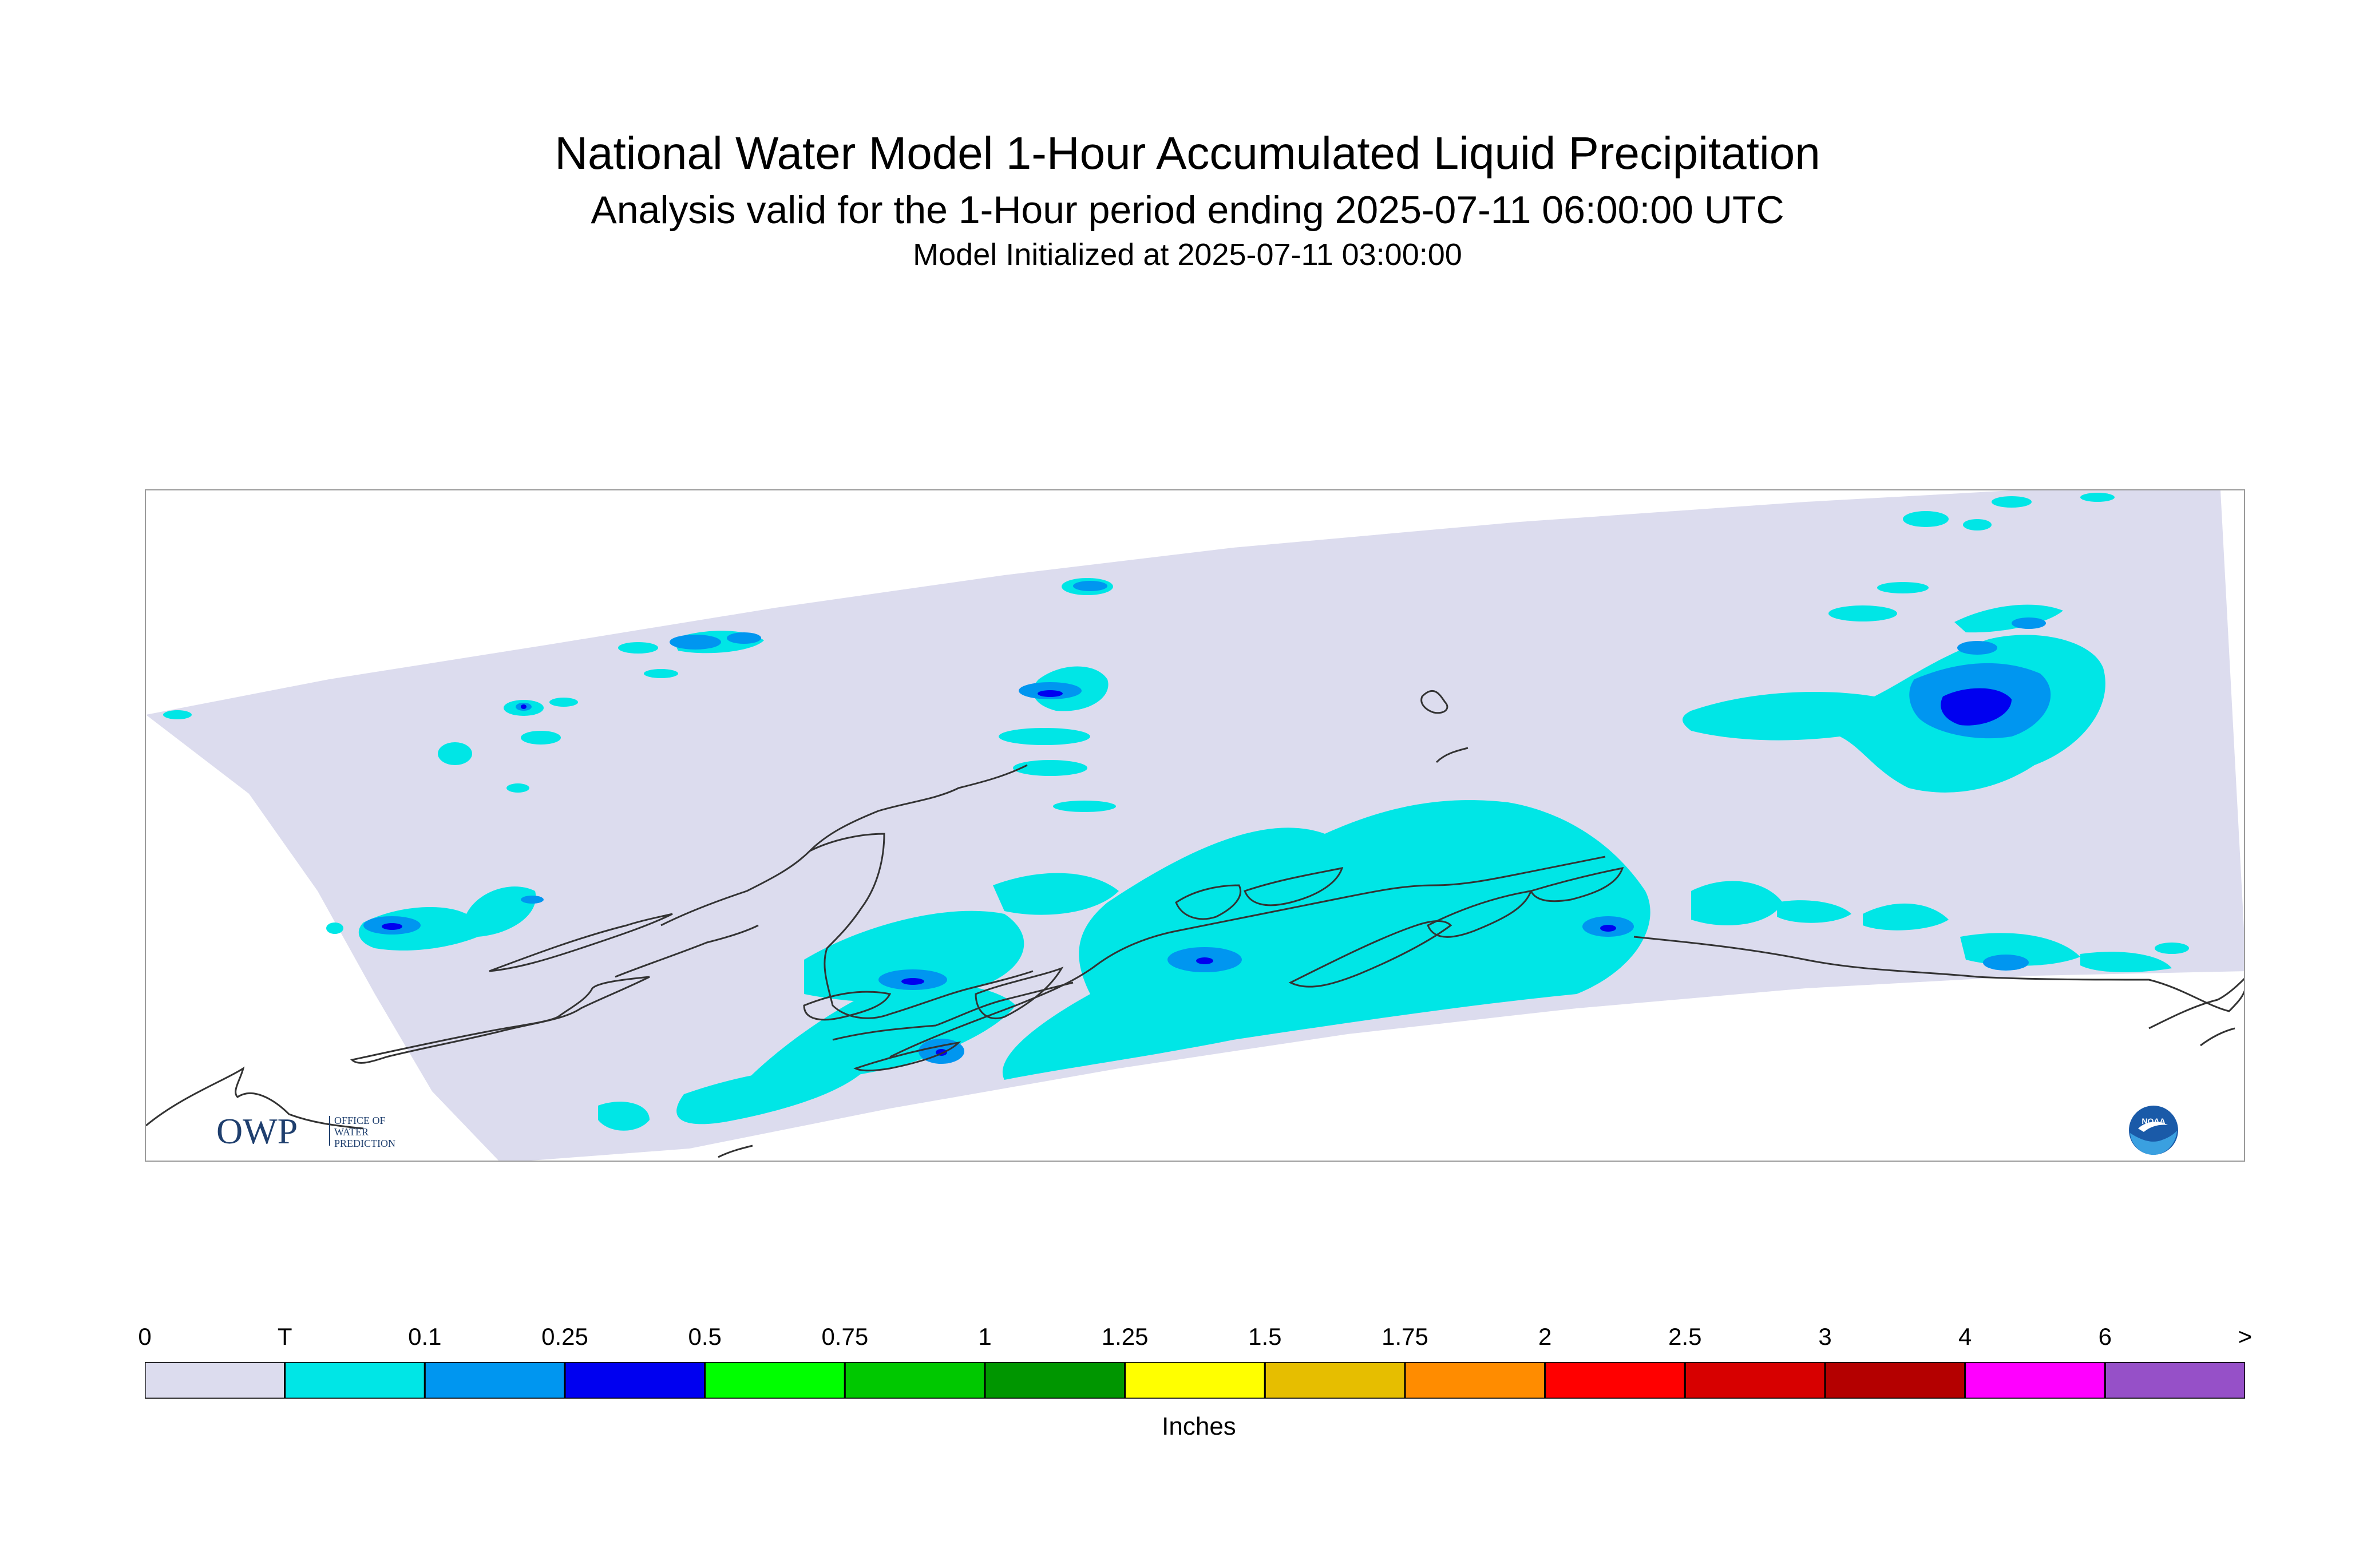 The width and height of the screenshot is (2375, 1568). What do you see at coordinates (1187, 254) in the screenshot?
I see `model-init-time: Model Initialized at 2025-07-11 03:00:00` at bounding box center [1187, 254].